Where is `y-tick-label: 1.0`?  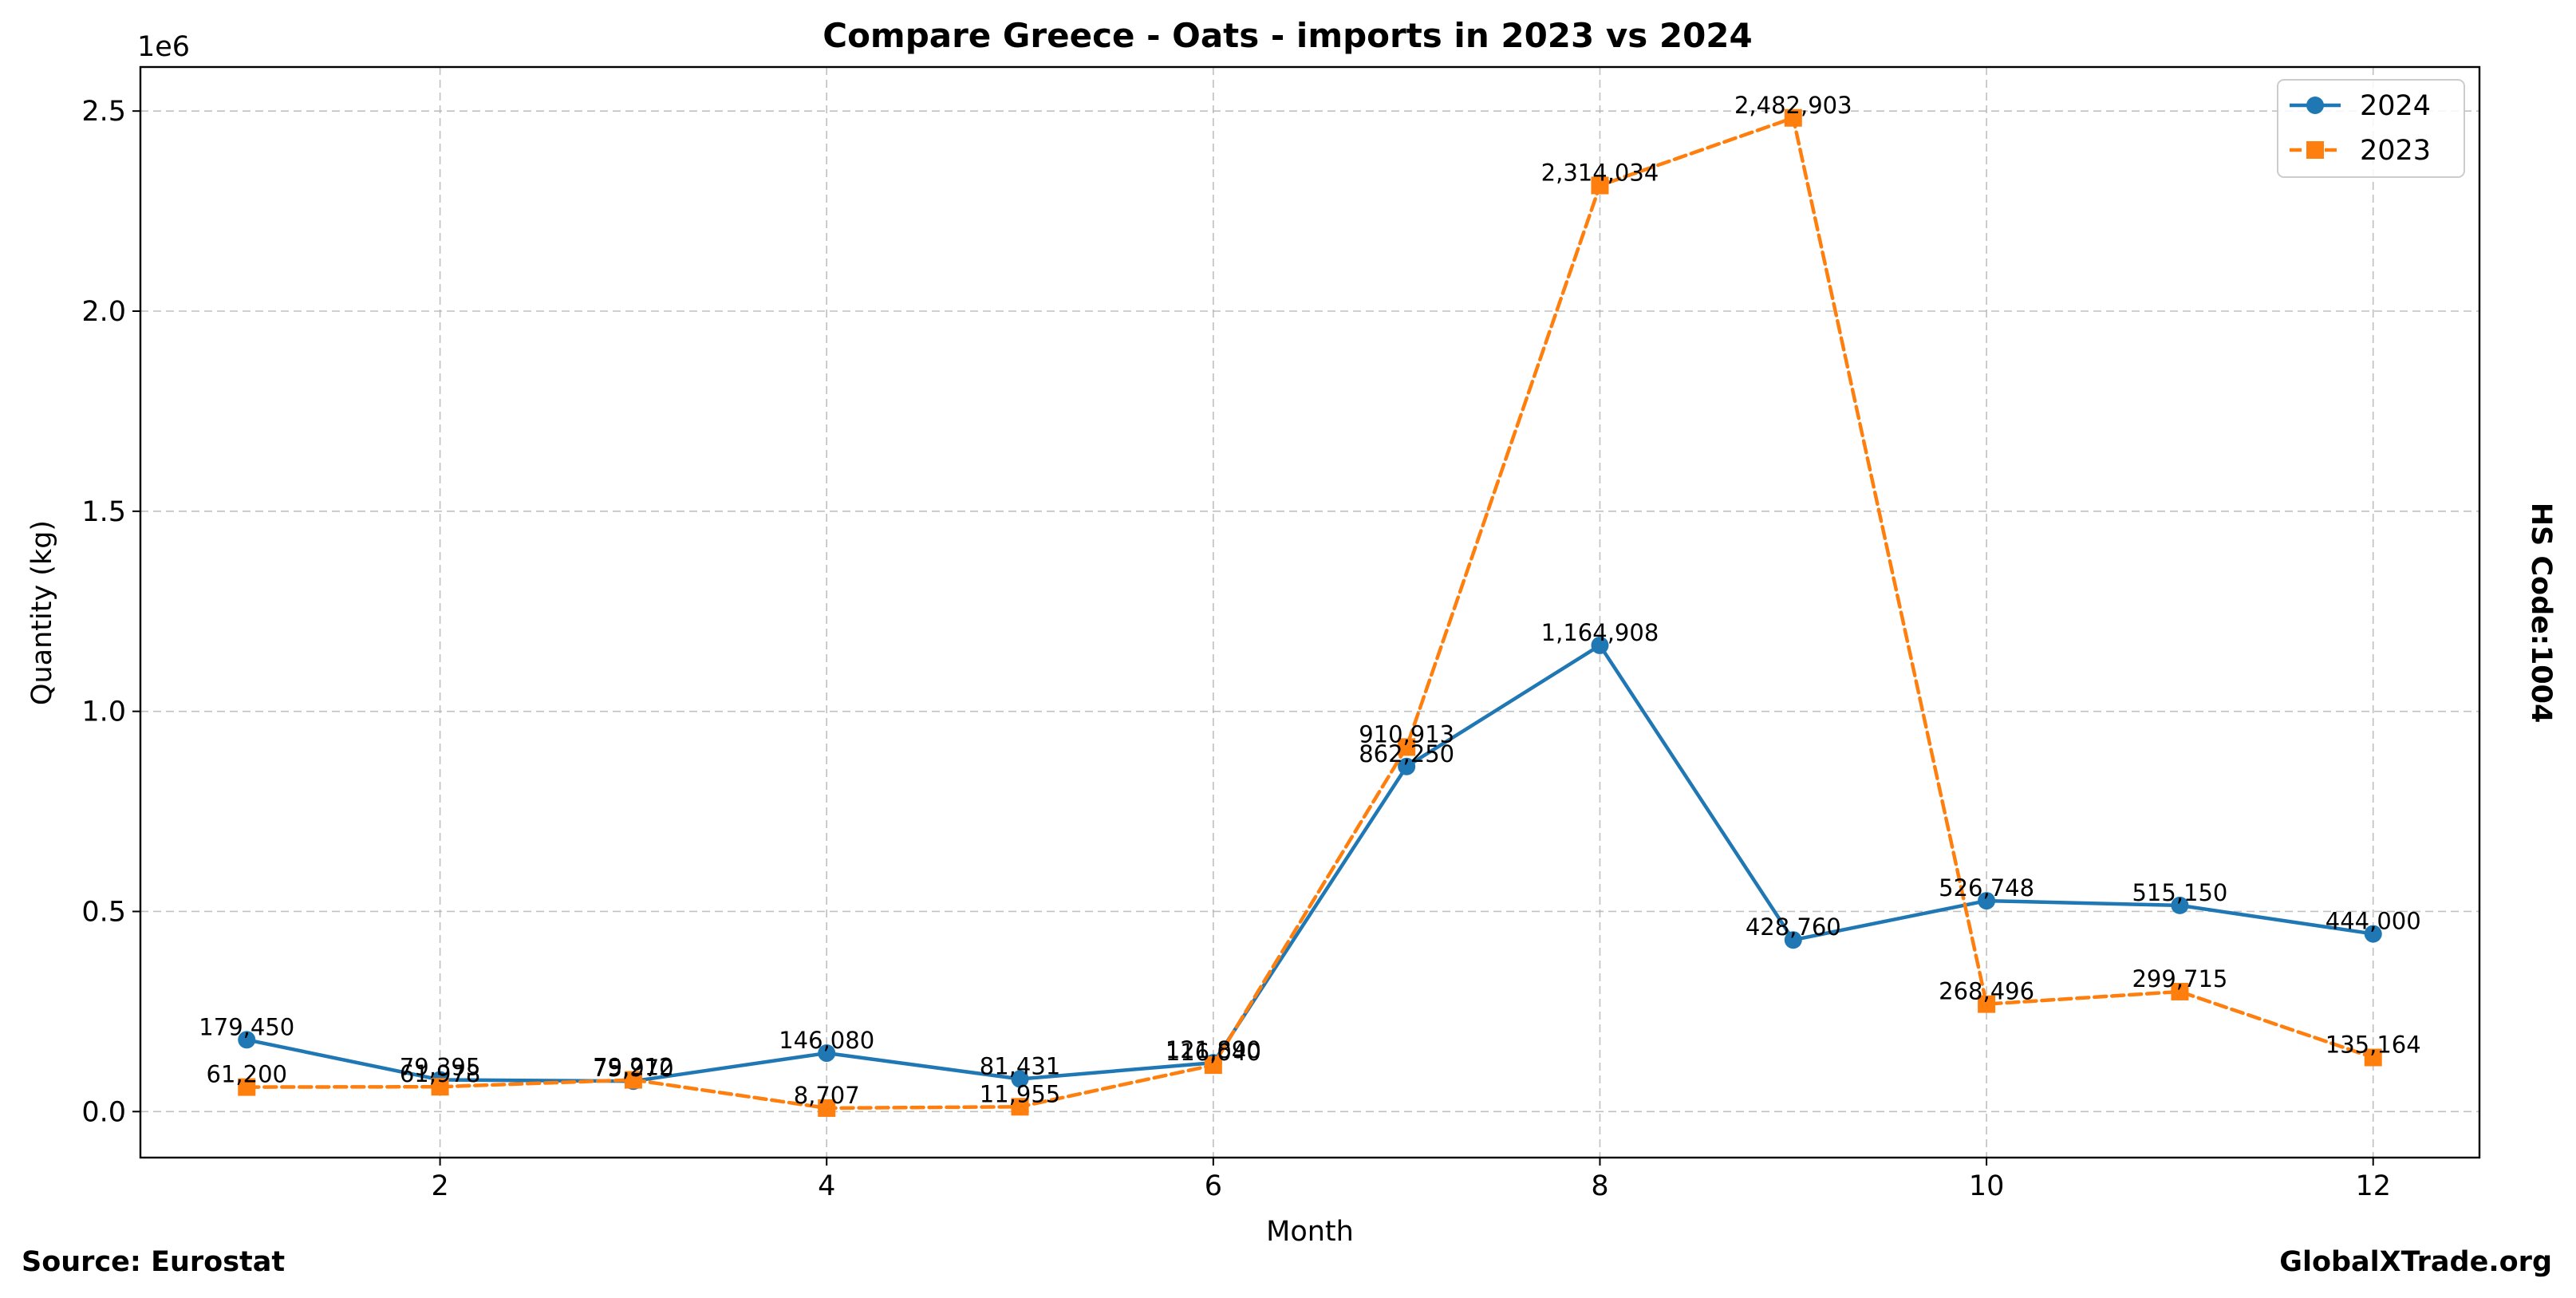
y-tick-label: 1.0 is located at coordinates (103, 712).